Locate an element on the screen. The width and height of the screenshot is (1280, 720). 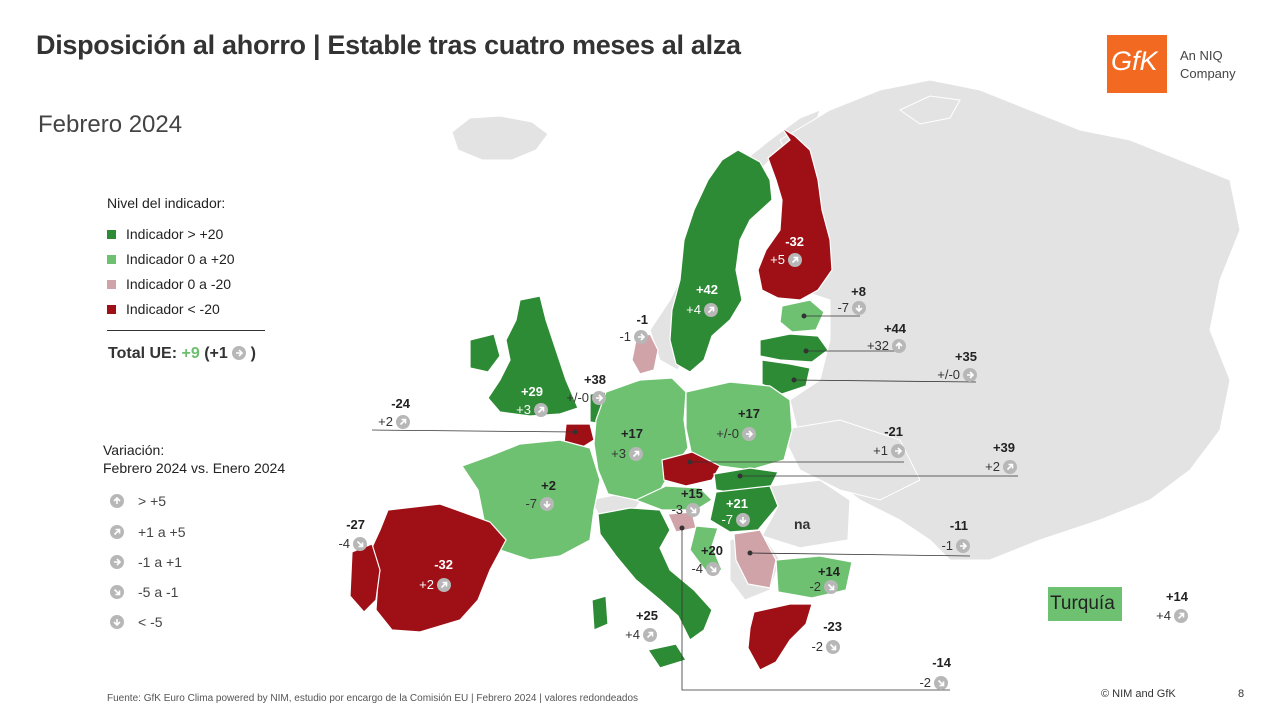
turkey-label: Turquía is located at coordinates (1082, 603).